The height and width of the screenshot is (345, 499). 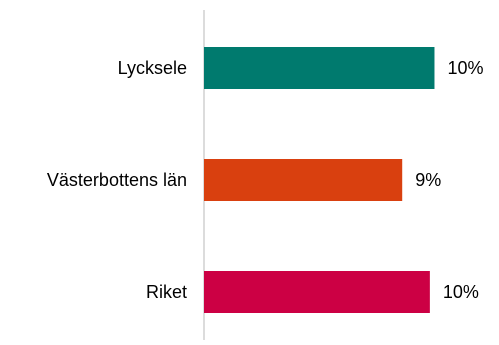 What do you see at coordinates (449, 180) in the screenshot?
I see `value-labels-group: 10% 9% 10%` at bounding box center [449, 180].